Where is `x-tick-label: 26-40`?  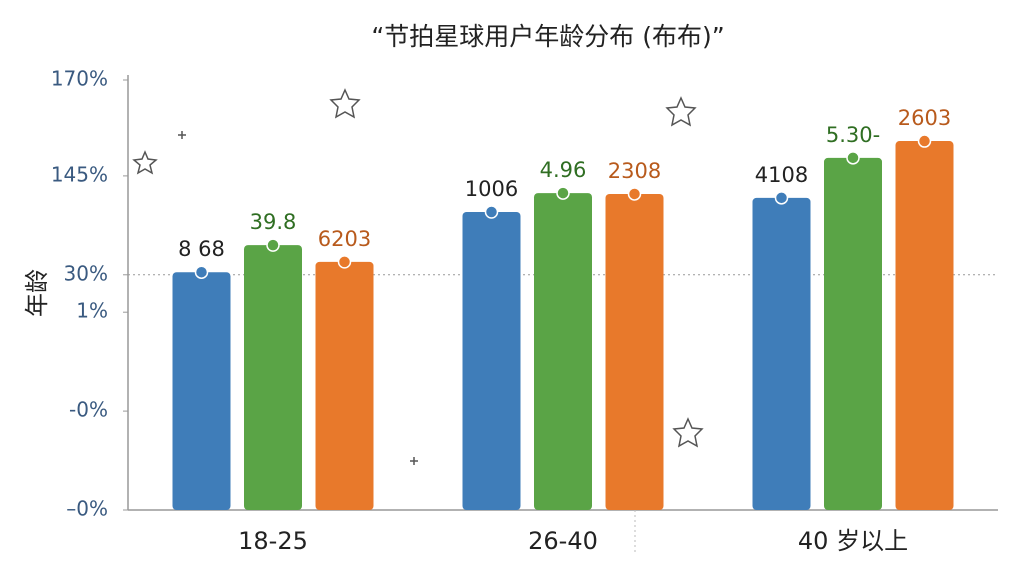 x-tick-label: 26-40 is located at coordinates (563, 541).